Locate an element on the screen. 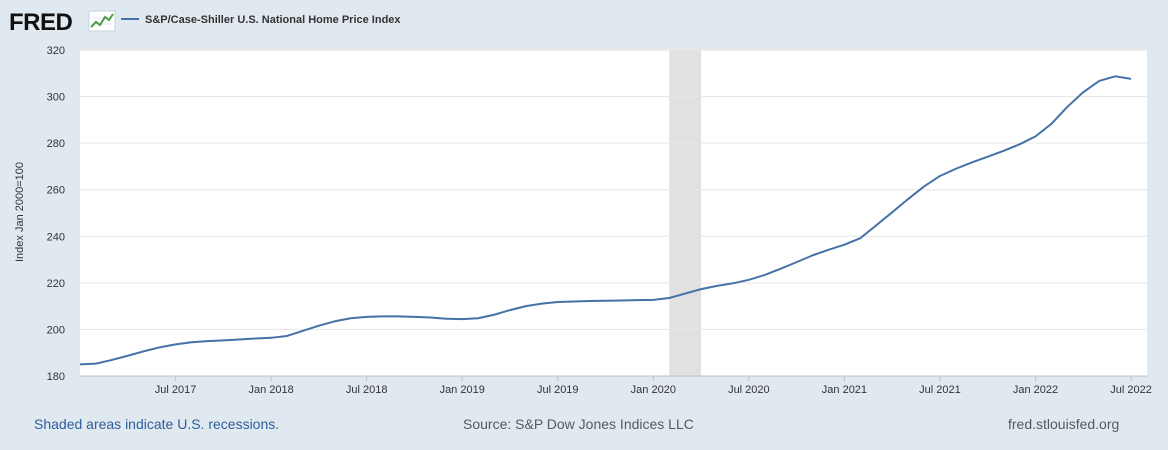 Image resolution: width=1168 pixels, height=450 pixels. x-tick-label-6: Jul 2020 is located at coordinates (749, 390).